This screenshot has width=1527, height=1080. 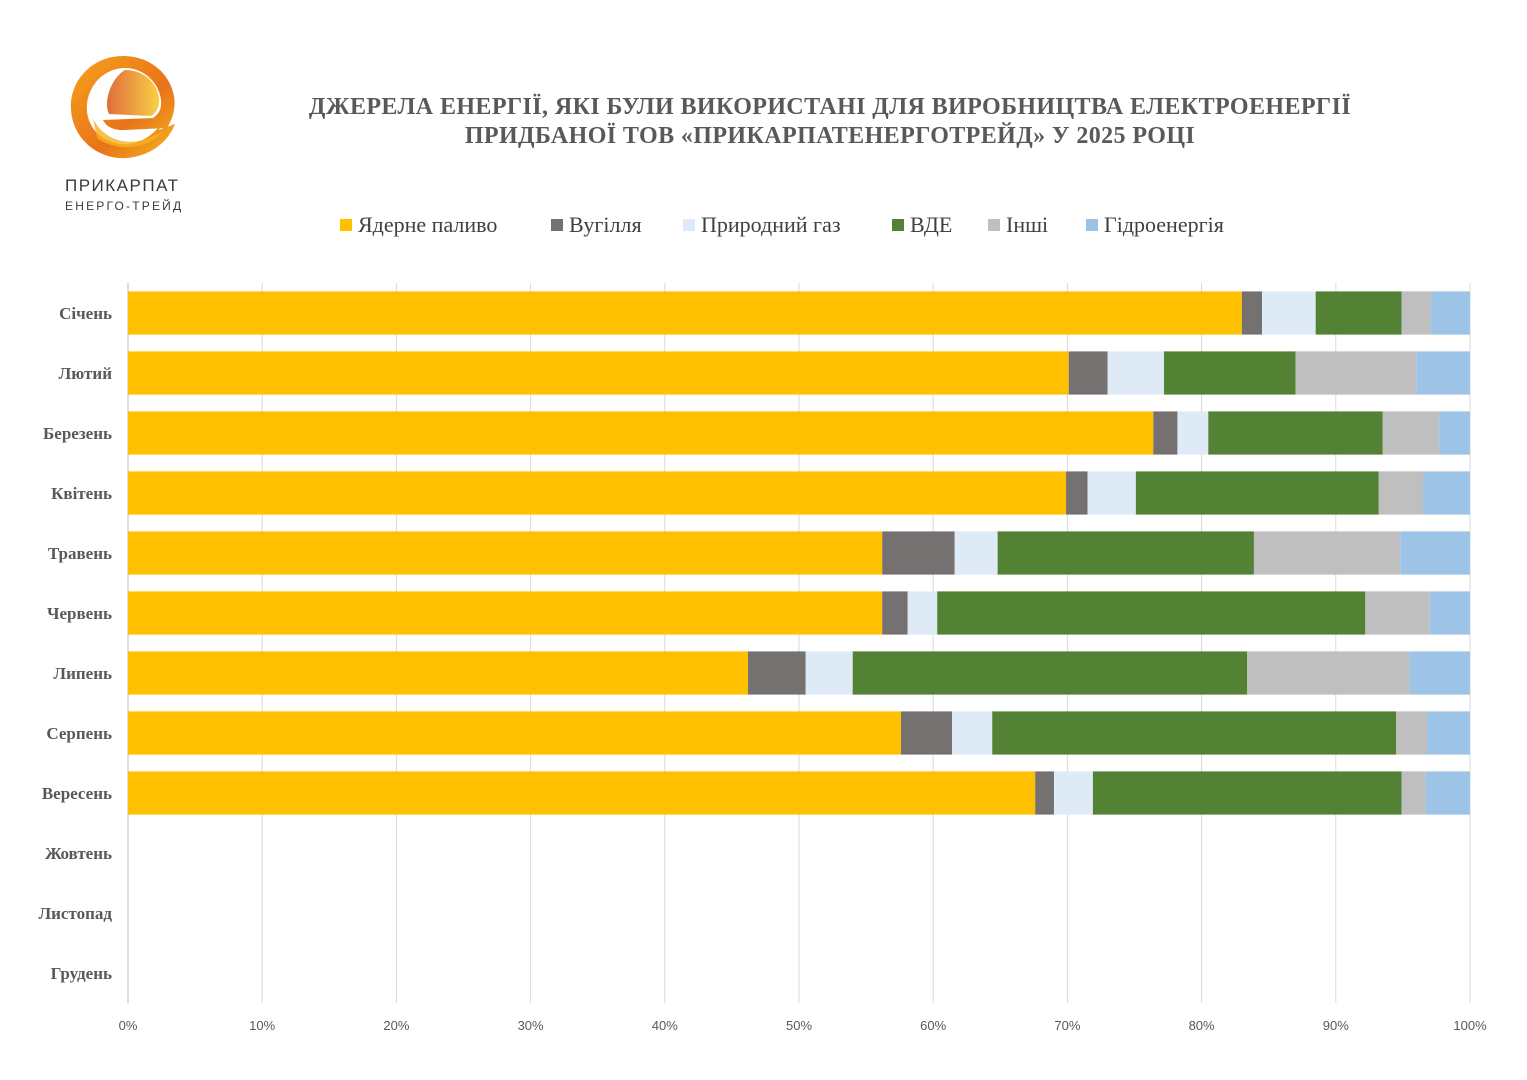 I want to click on legend-item: Ядерне паливо, so click(x=418, y=225).